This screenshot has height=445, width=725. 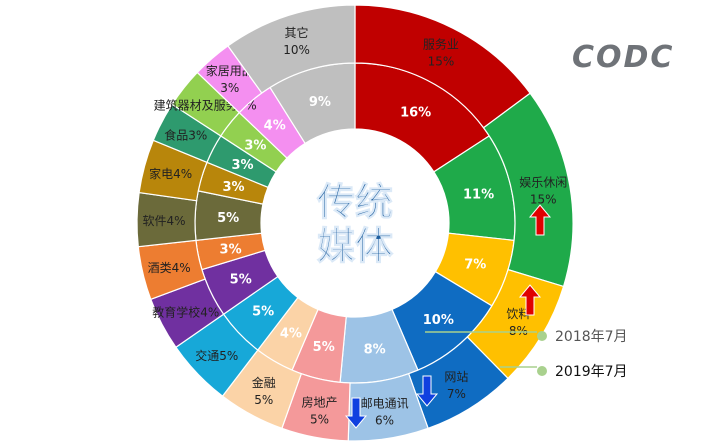 I want to click on inner-label-14: 4%, so click(x=275, y=126).